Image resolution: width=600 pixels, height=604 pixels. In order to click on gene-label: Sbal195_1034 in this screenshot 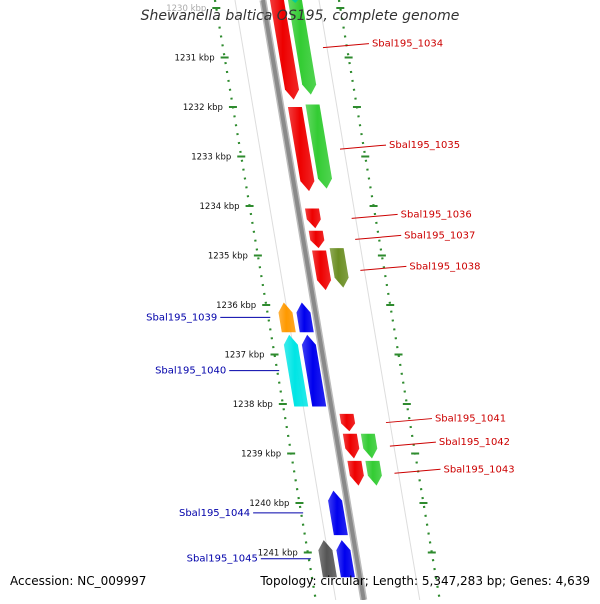, I will do `click(407, 44)`.